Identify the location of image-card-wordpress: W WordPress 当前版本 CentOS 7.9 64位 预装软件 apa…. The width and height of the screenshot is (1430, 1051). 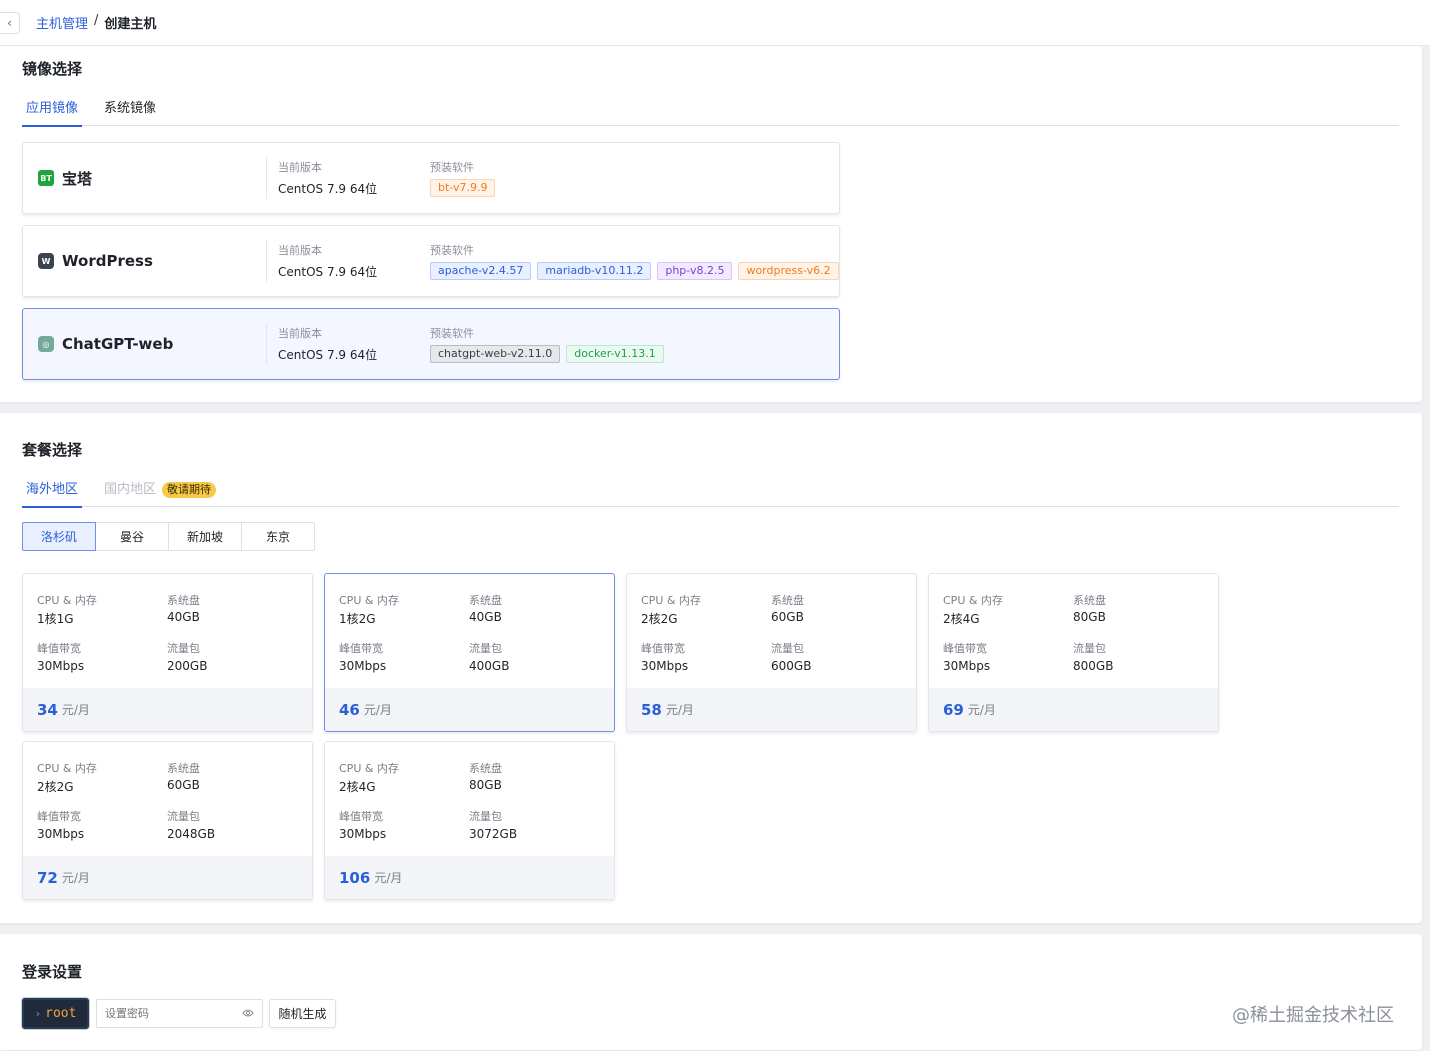
(431, 261).